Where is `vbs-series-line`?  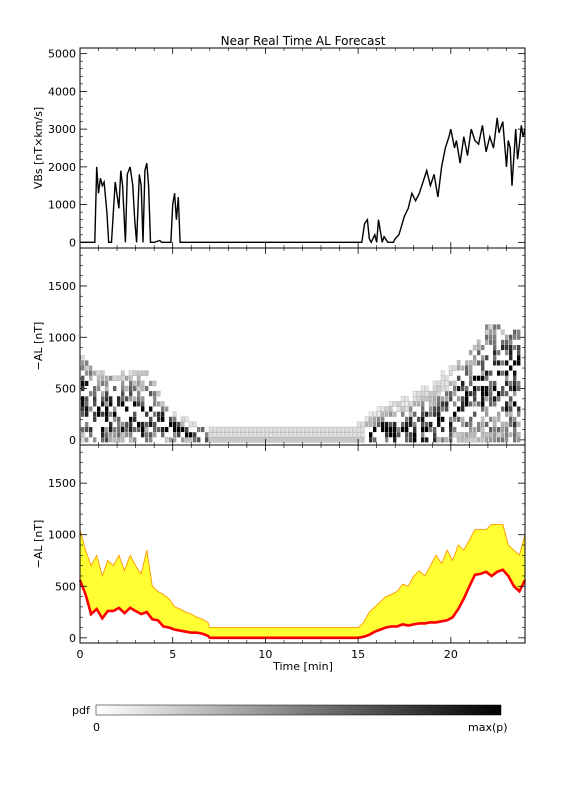 vbs-series-line is located at coordinates (303, 180).